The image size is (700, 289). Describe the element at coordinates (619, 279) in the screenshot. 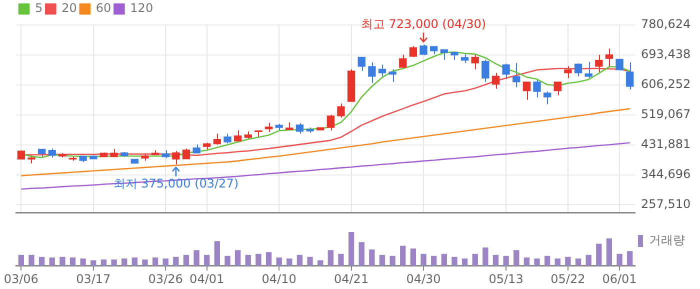

I see `x-tick-label: 06/01` at that location.